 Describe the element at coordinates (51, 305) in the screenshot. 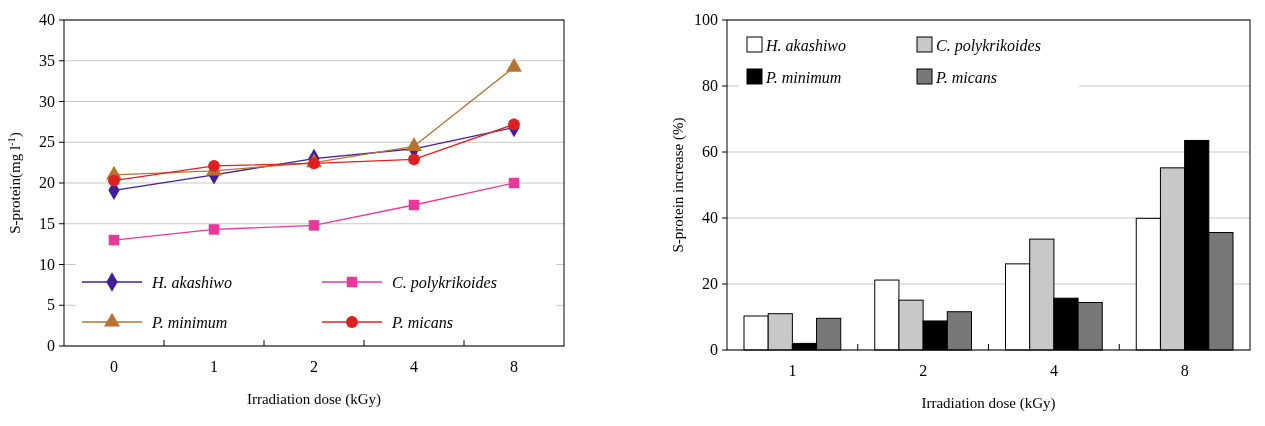

I see `y-tick-label: 5` at that location.